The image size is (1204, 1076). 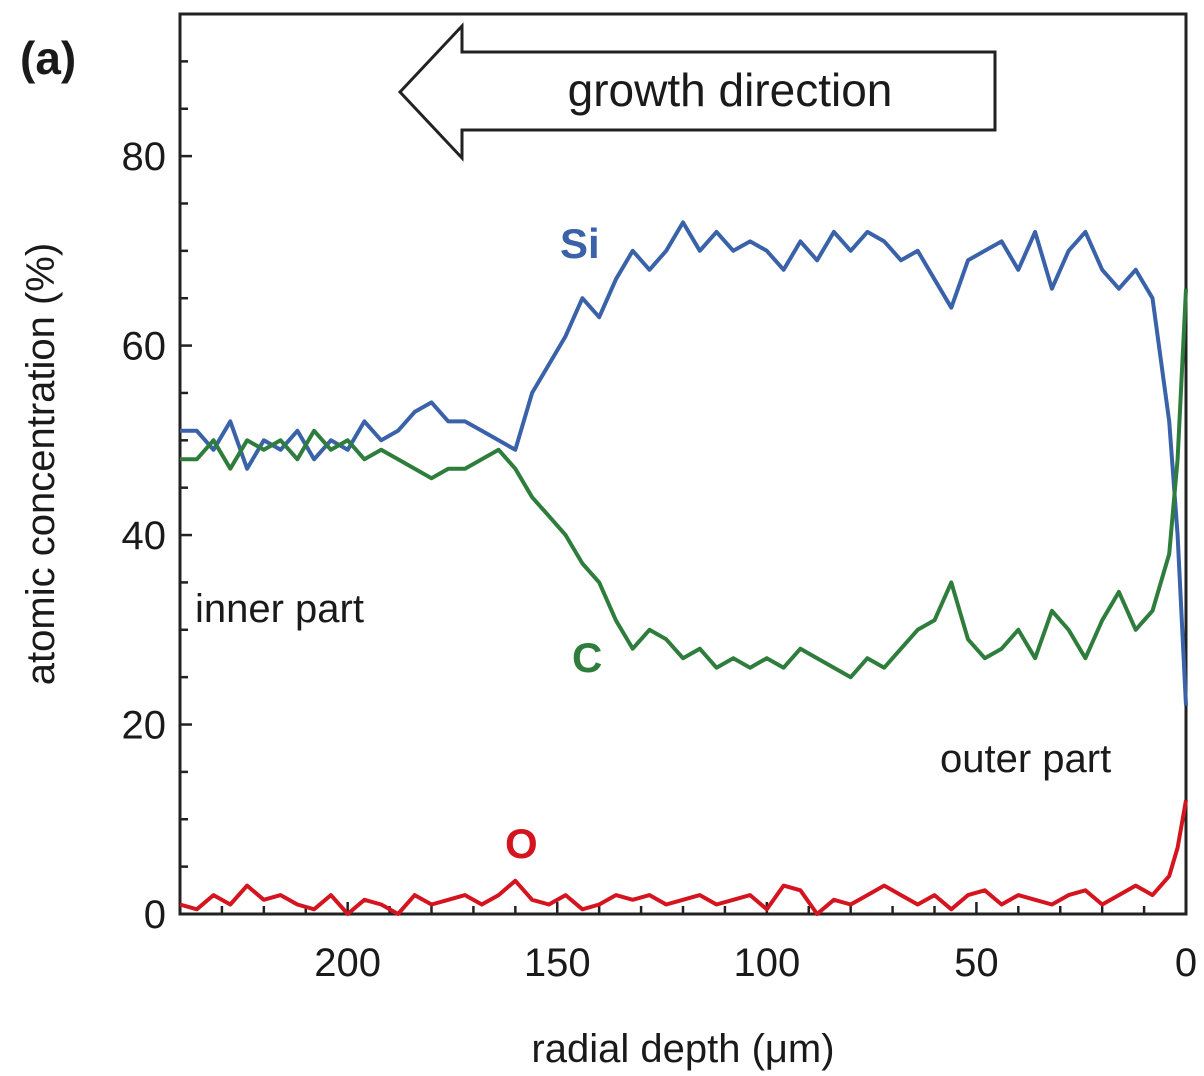 What do you see at coordinates (682, 1049) in the screenshot?
I see `x-axis-title: radial depth (μm)` at bounding box center [682, 1049].